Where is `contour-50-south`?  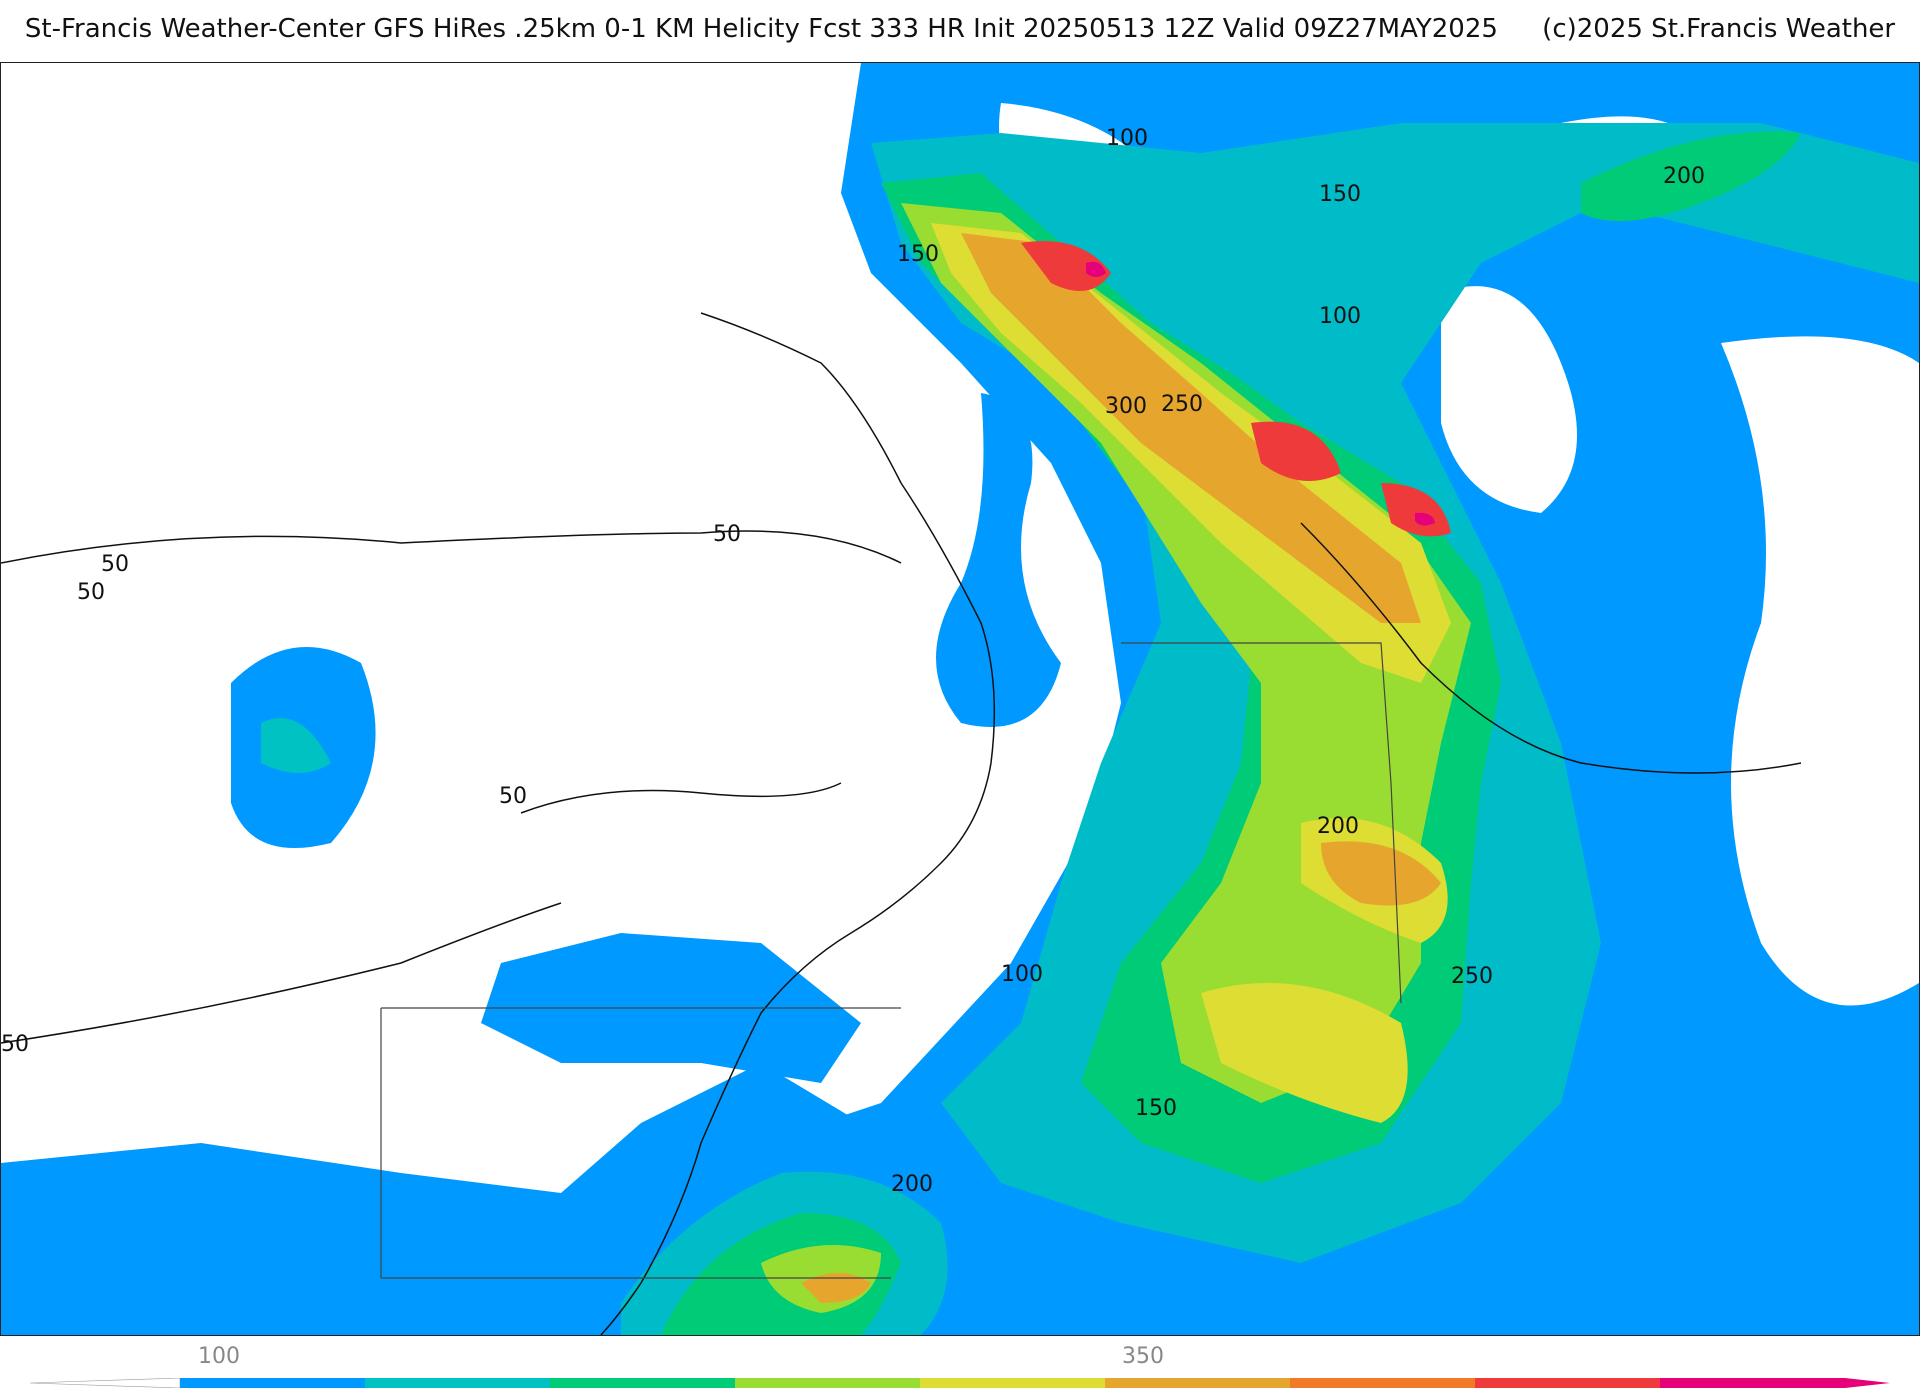
contour-50-south is located at coordinates (281, 973).